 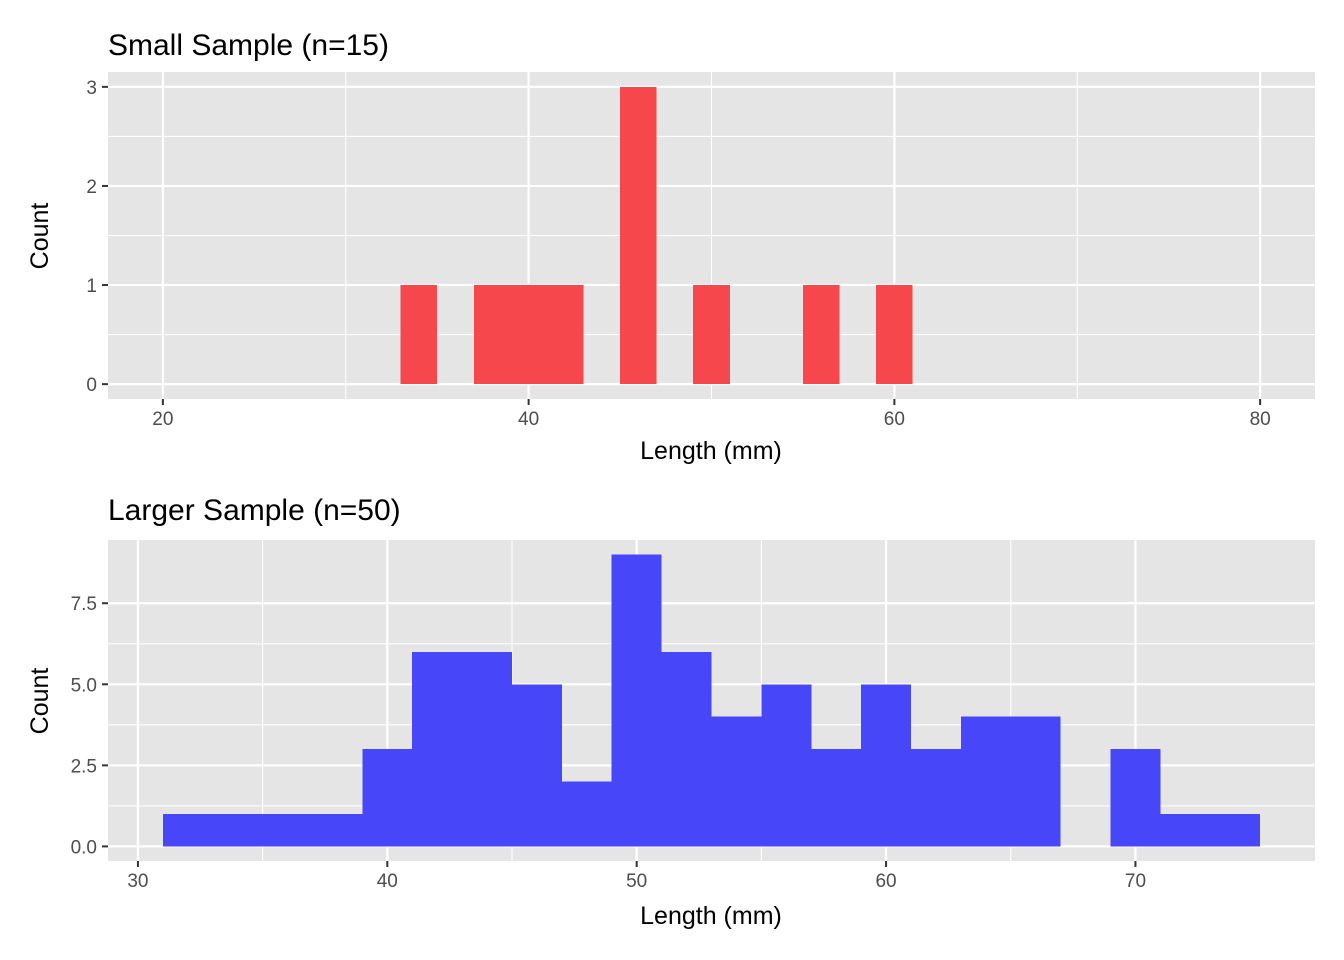 I want to click on x-tick-label: 80, so click(x=1260, y=419).